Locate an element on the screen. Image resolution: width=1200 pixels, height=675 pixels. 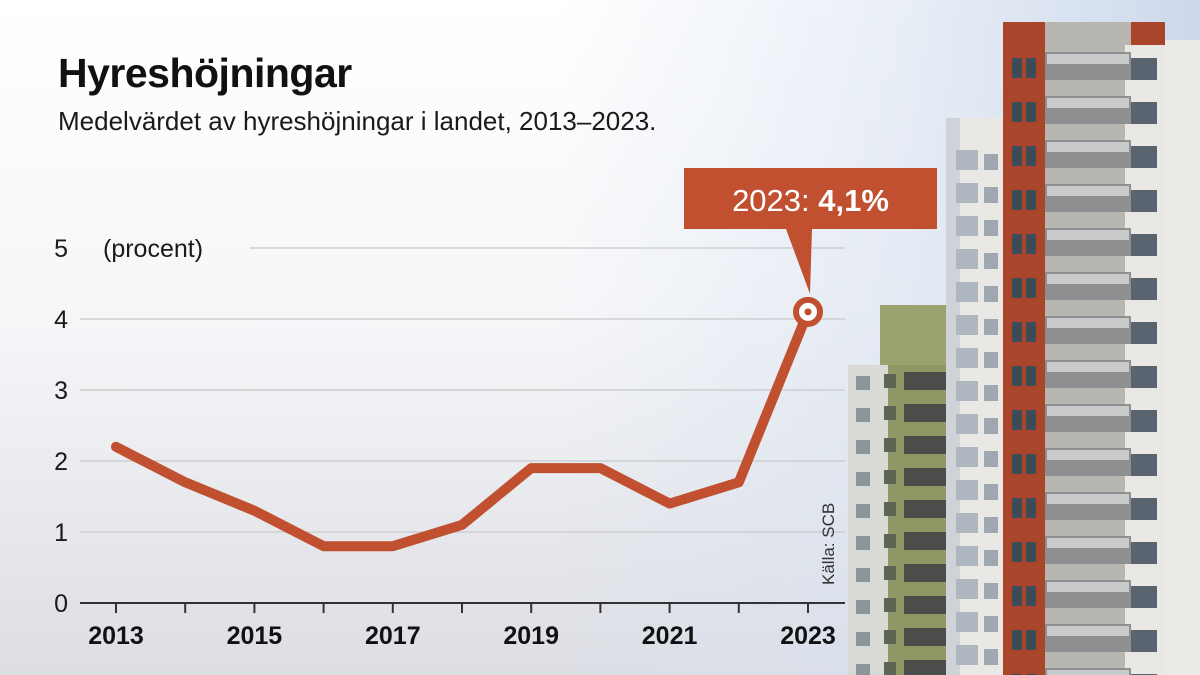
source-label: Källa: SCB is located at coordinates (828, 544).